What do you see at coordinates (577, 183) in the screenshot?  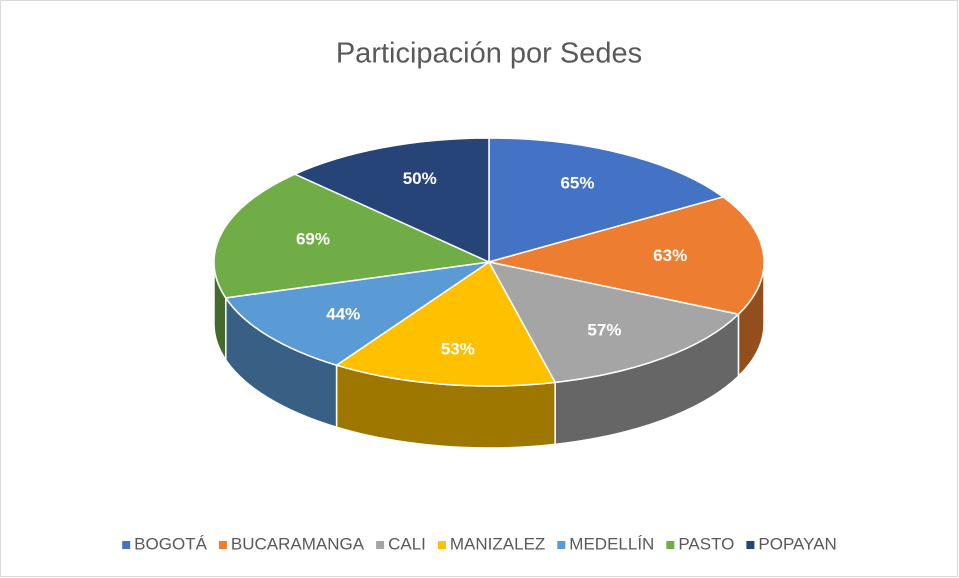 I see `data-label: 65%` at bounding box center [577, 183].